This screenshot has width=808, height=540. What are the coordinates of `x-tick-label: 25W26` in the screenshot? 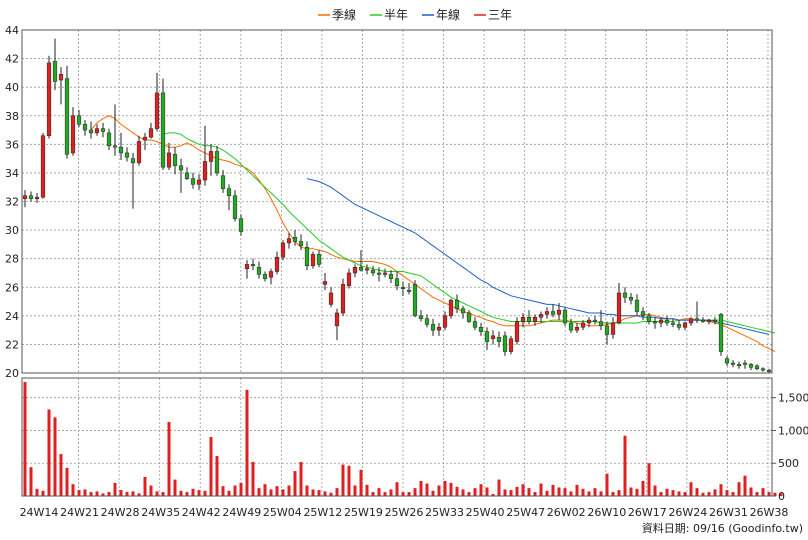 It's located at (404, 512).